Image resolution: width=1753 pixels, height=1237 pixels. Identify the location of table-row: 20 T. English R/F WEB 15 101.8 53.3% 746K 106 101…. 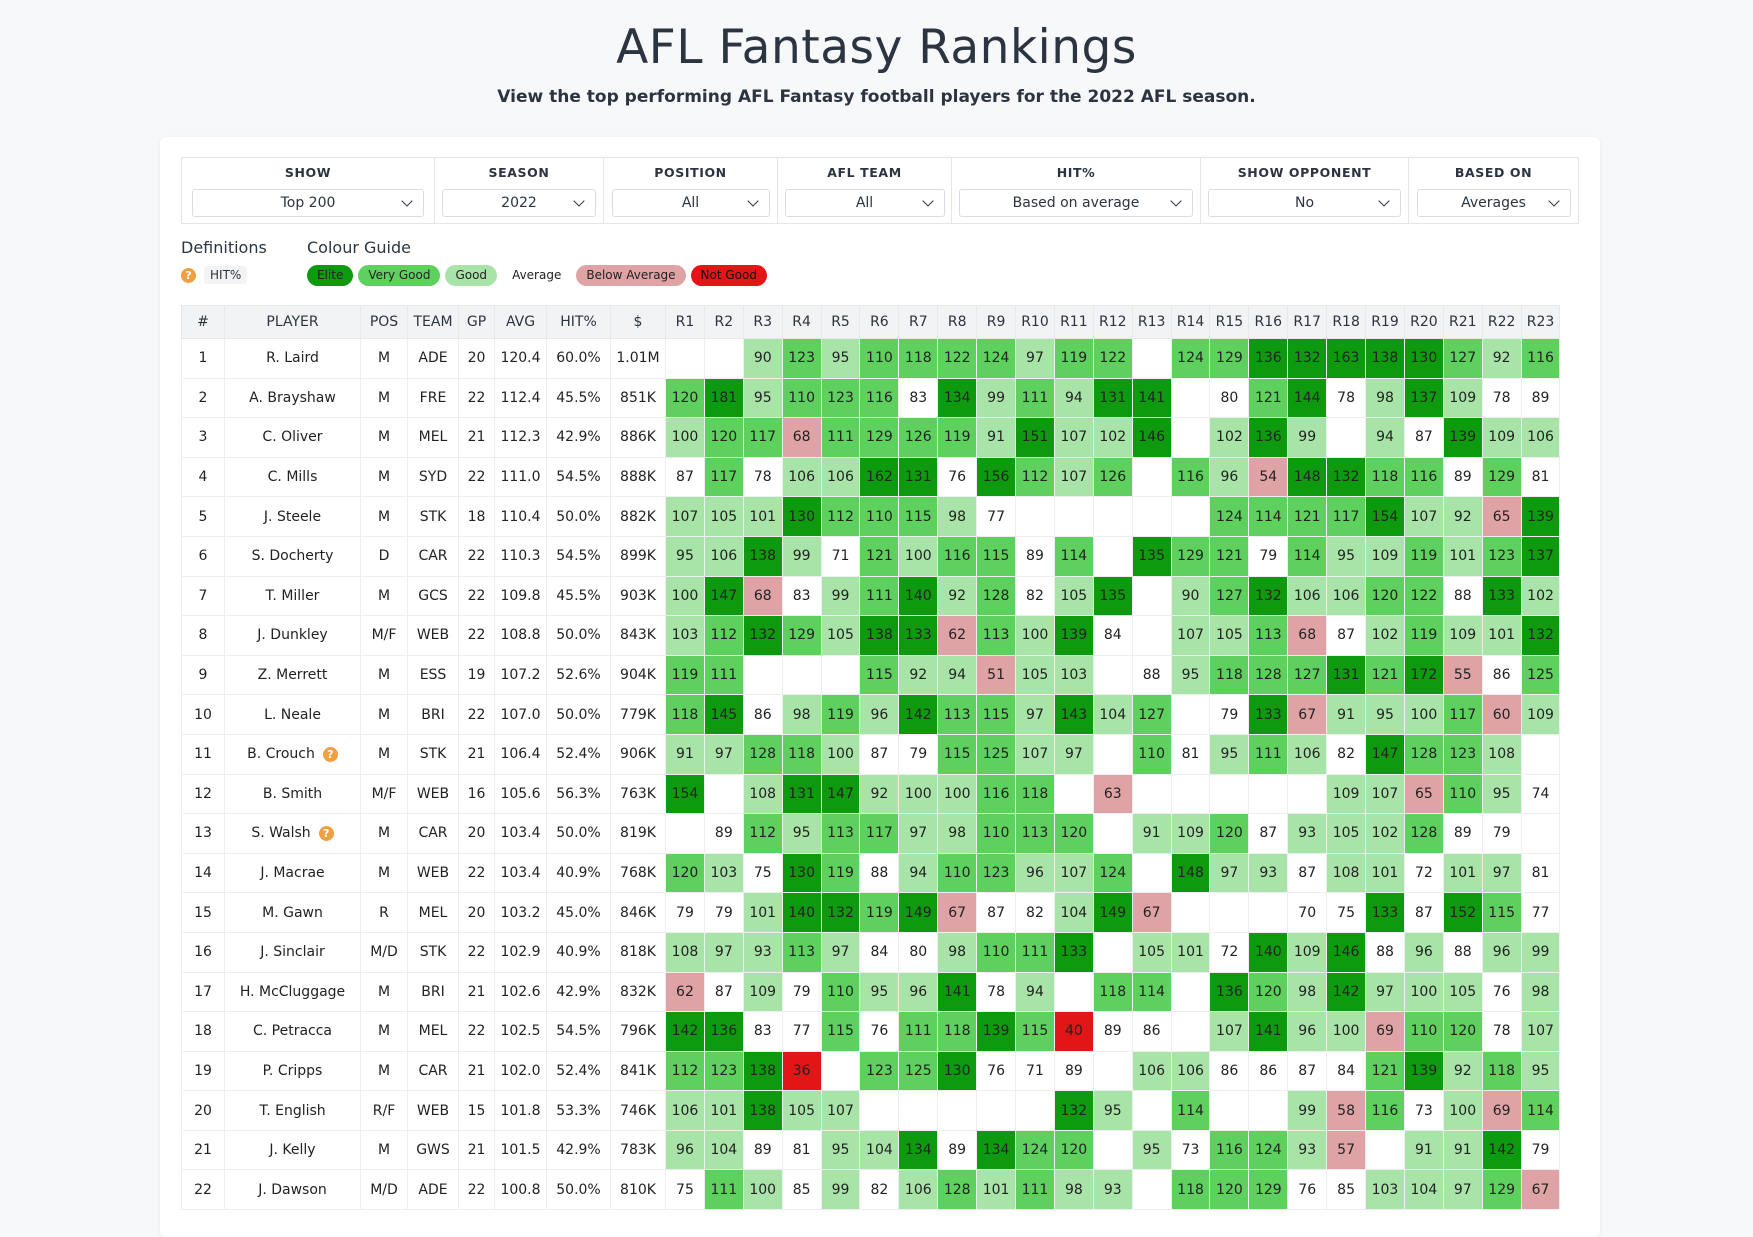
(871, 1110).